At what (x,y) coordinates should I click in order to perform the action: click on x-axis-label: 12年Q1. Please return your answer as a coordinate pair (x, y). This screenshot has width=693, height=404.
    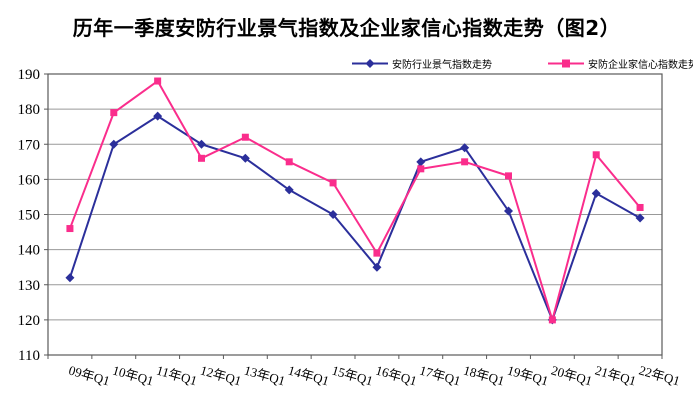
    Looking at the image, I should click on (221, 375).